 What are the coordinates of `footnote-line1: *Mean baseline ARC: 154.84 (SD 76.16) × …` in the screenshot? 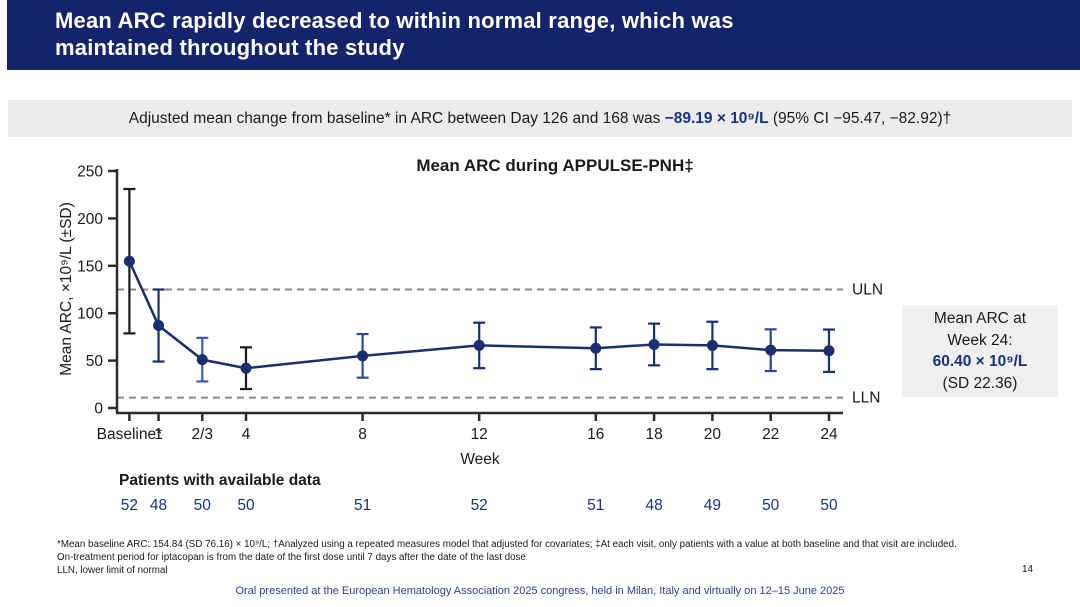 It's located at (507, 544).